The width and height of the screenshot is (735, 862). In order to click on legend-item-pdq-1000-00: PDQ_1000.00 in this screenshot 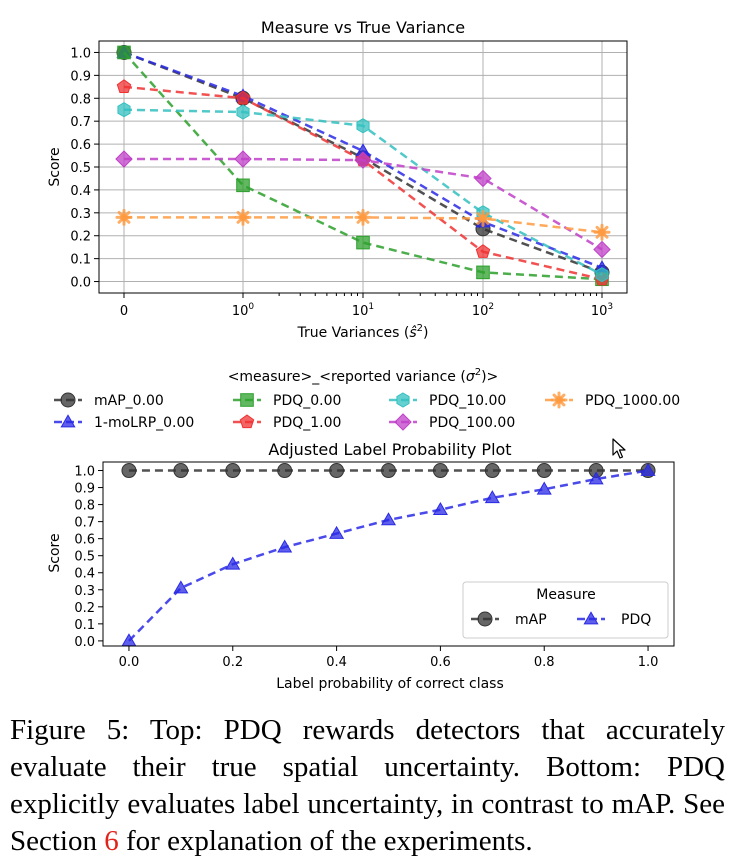, I will do `click(612, 400)`.